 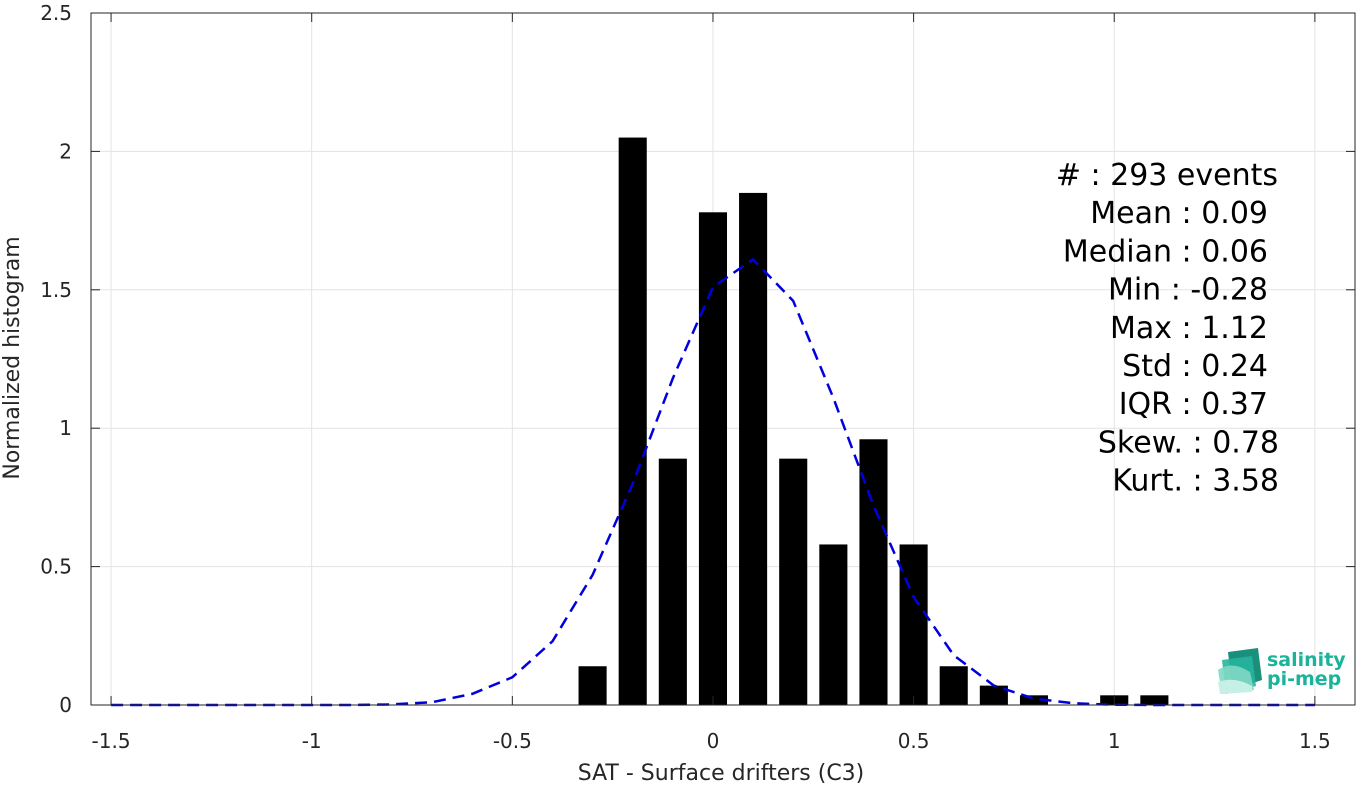 What do you see at coordinates (56, 359) in the screenshot?
I see `y-tick-labels: 0 0.5 1 1.5 2 2.5` at bounding box center [56, 359].